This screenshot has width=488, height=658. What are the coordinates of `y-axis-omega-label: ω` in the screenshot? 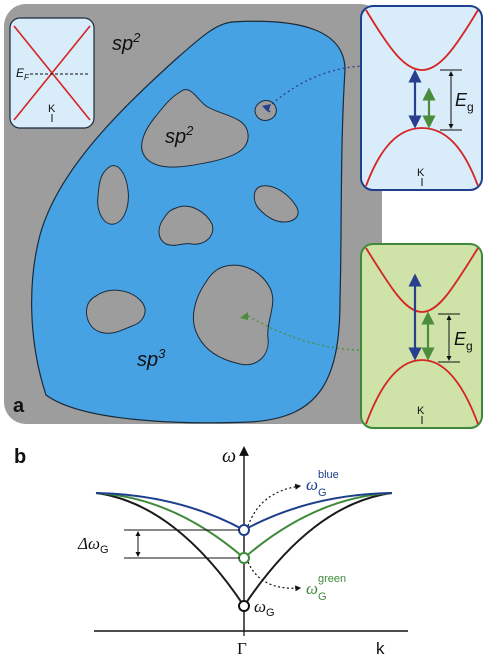 It's located at (229, 456).